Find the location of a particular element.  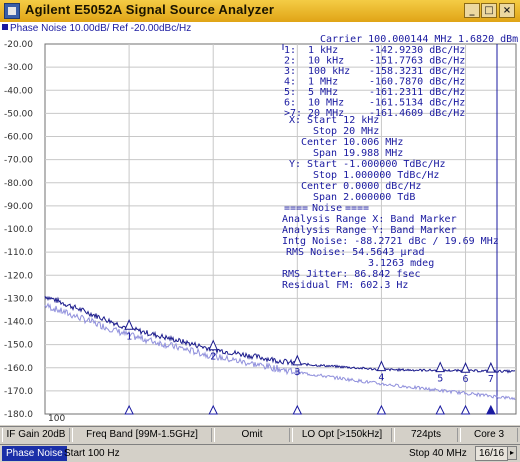

maximize-icon: □ is located at coordinates (489, 10).